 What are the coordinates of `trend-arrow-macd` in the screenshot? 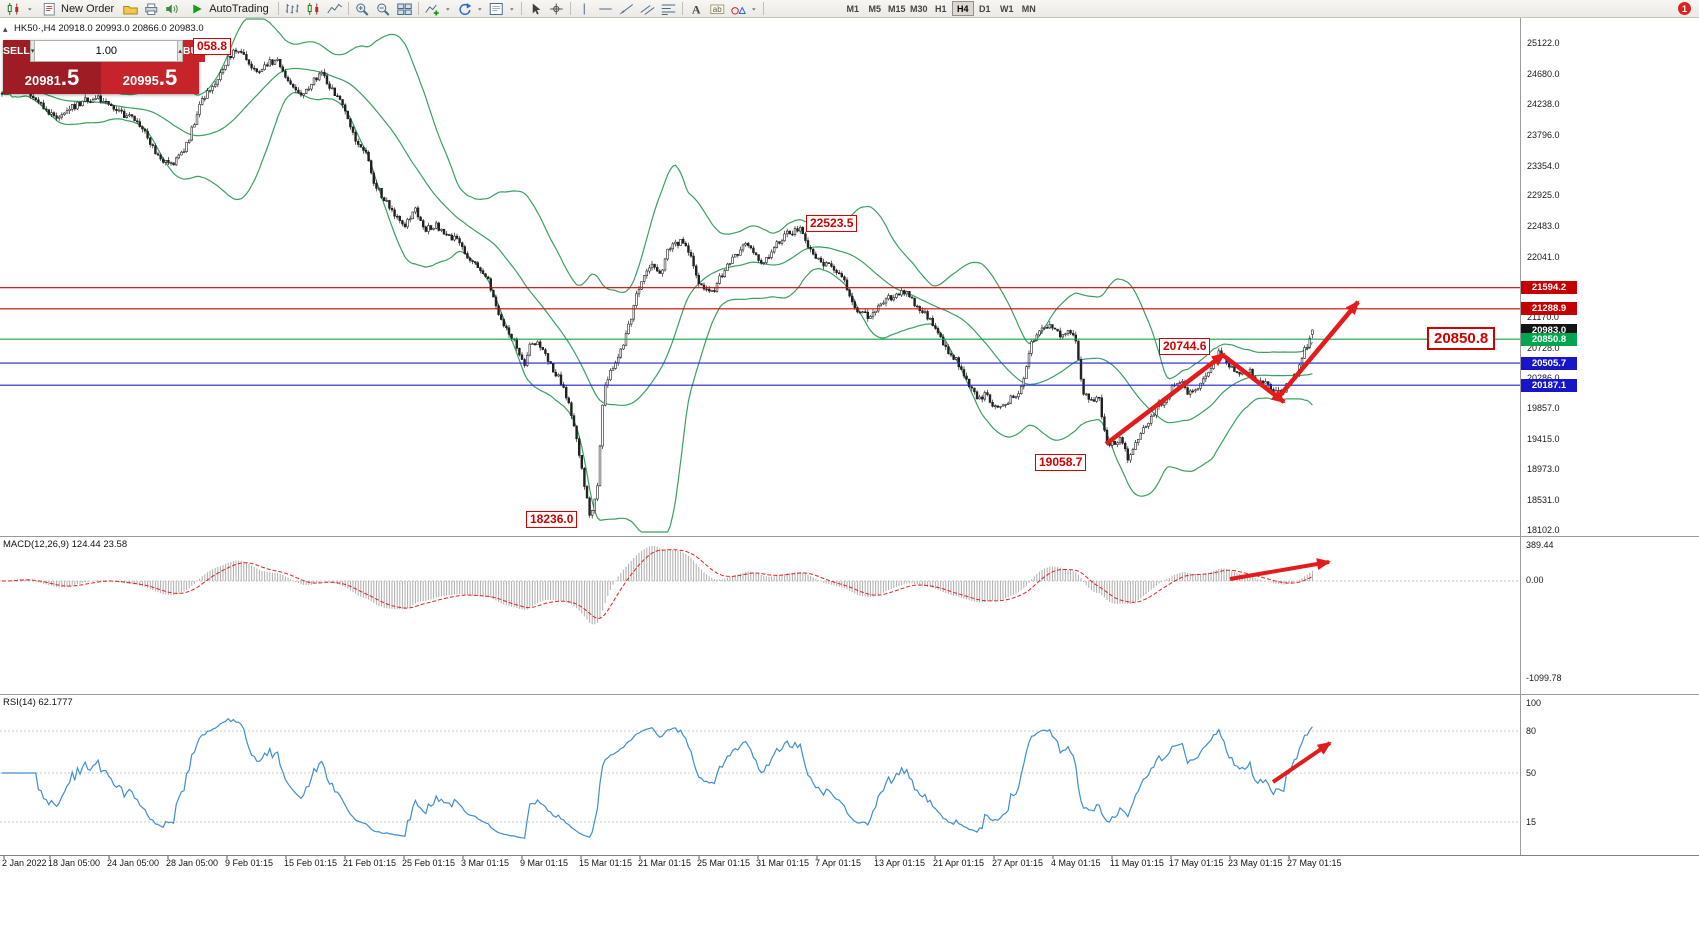 It's located at (1280, 569).